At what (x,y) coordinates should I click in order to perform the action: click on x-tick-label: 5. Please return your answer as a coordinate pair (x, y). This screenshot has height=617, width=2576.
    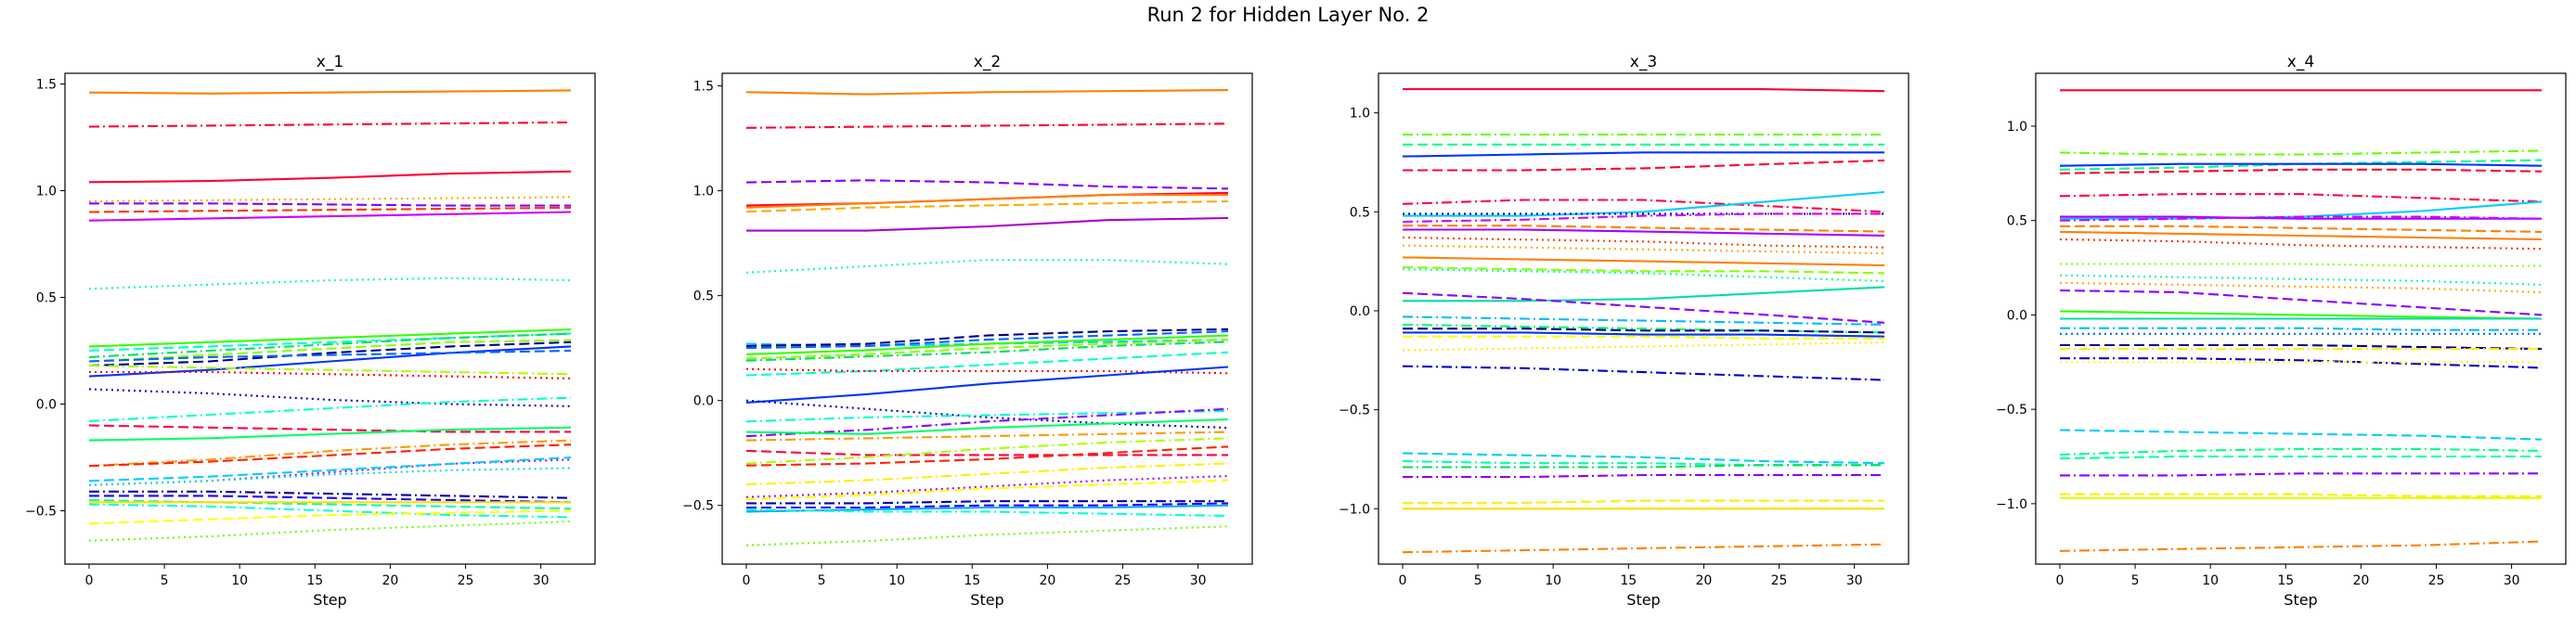
    Looking at the image, I should click on (822, 580).